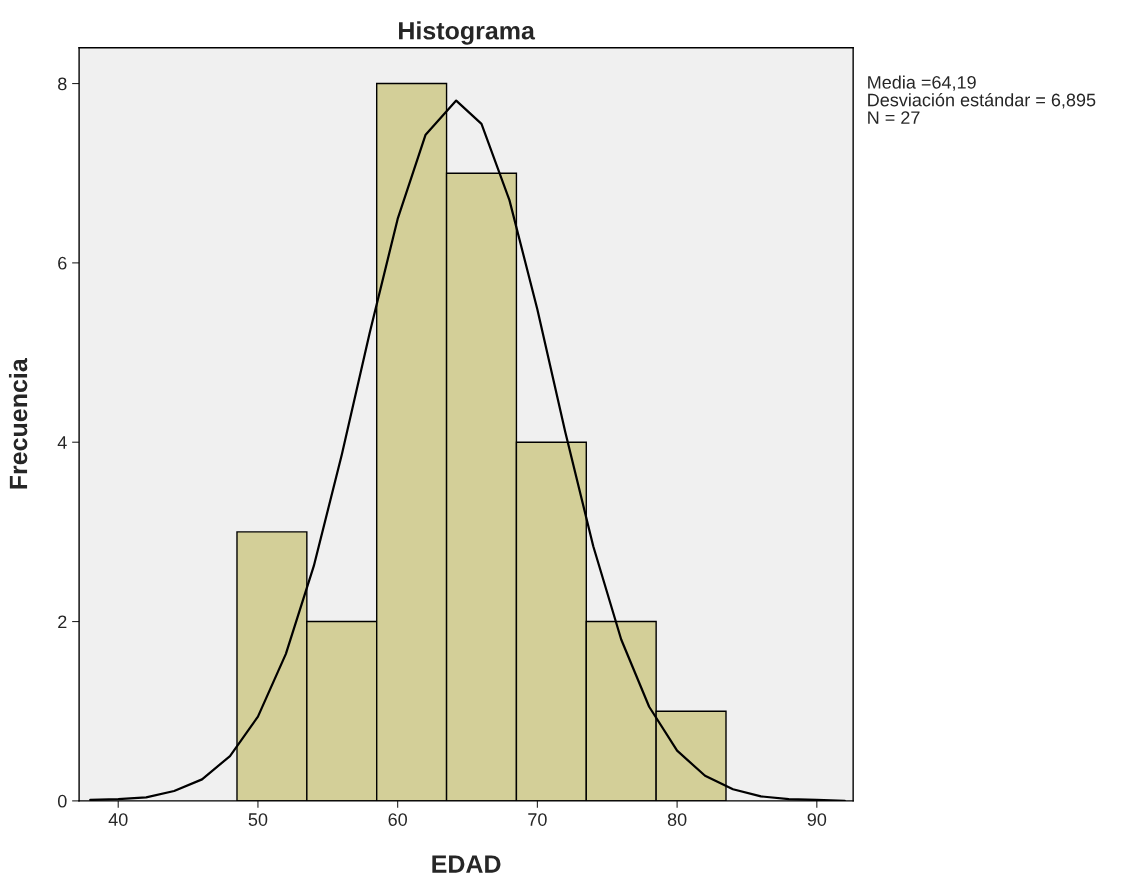 Image resolution: width=1130 pixels, height=883 pixels. I want to click on x-tick-label: 90, so click(817, 819).